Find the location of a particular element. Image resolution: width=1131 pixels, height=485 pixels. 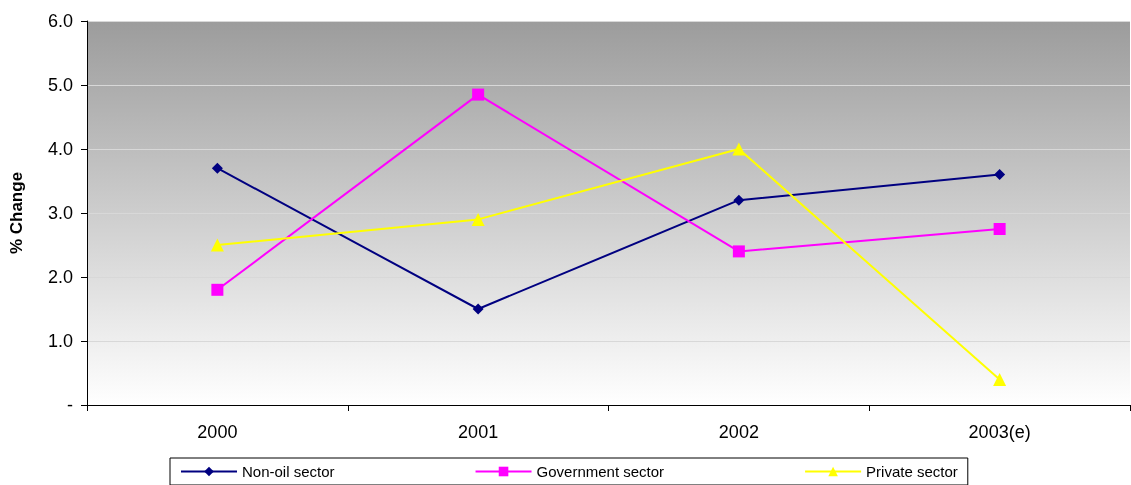

legend-label: Government sector is located at coordinates (600, 471).